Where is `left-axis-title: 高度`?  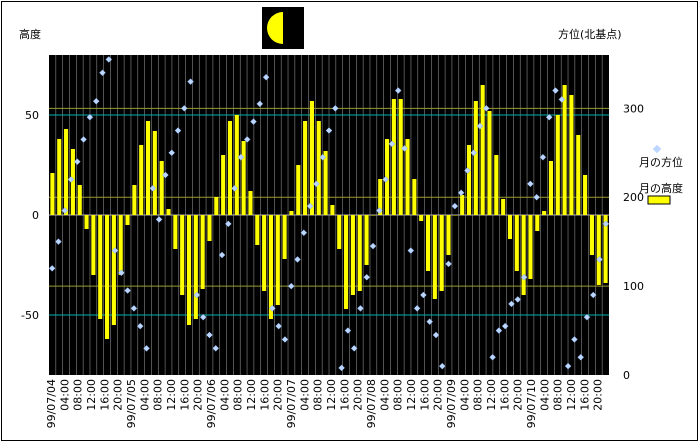 left-axis-title: 高度 is located at coordinates (30, 34).